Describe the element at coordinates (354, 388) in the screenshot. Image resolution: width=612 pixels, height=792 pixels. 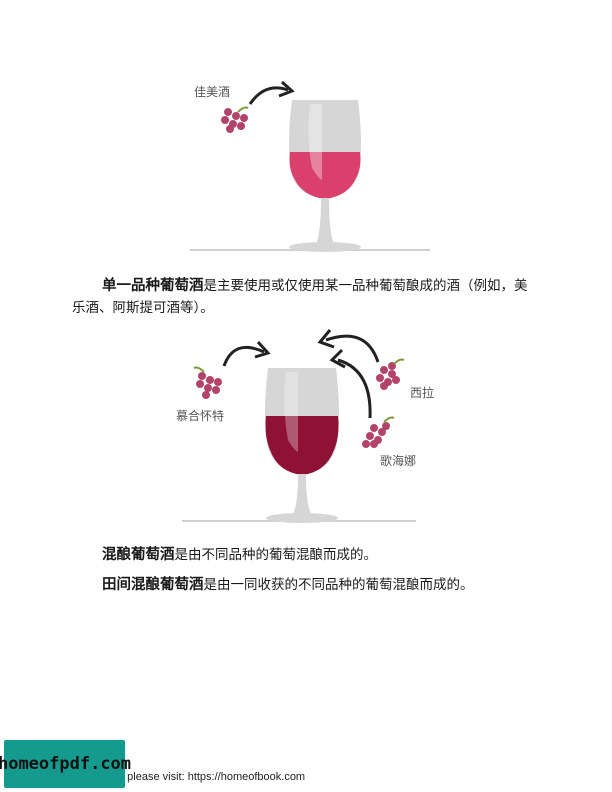
I see `arrow-bottom-right-icon` at that location.